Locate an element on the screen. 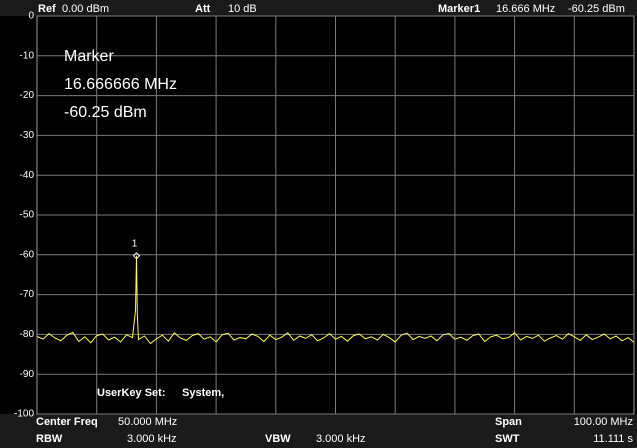 This screenshot has height=448, width=637. y-tick-label: -40 is located at coordinates (27, 175).